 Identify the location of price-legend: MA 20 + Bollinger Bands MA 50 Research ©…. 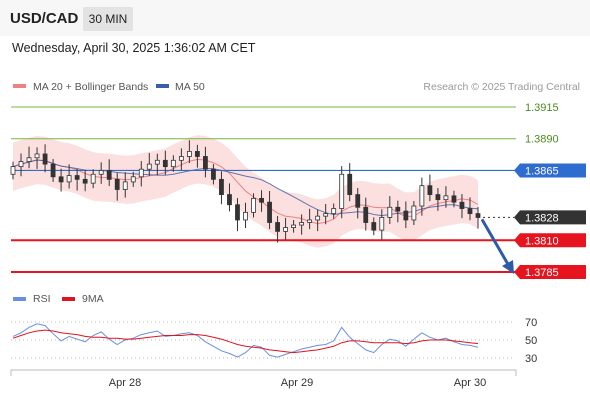
(296, 87).